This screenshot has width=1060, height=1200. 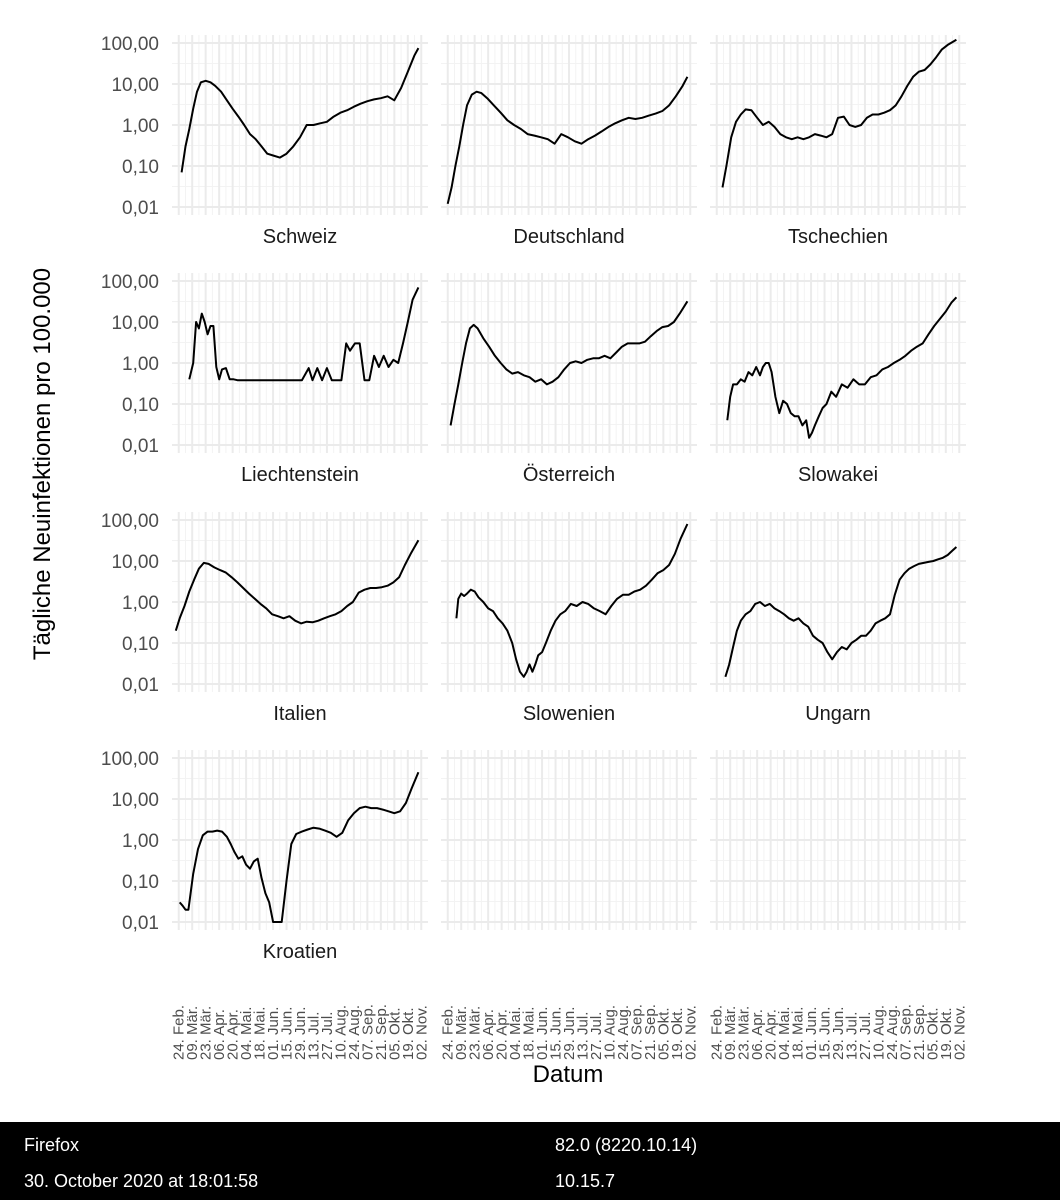 I want to click on os-version: 10.15.7, so click(x=585, y=1181).